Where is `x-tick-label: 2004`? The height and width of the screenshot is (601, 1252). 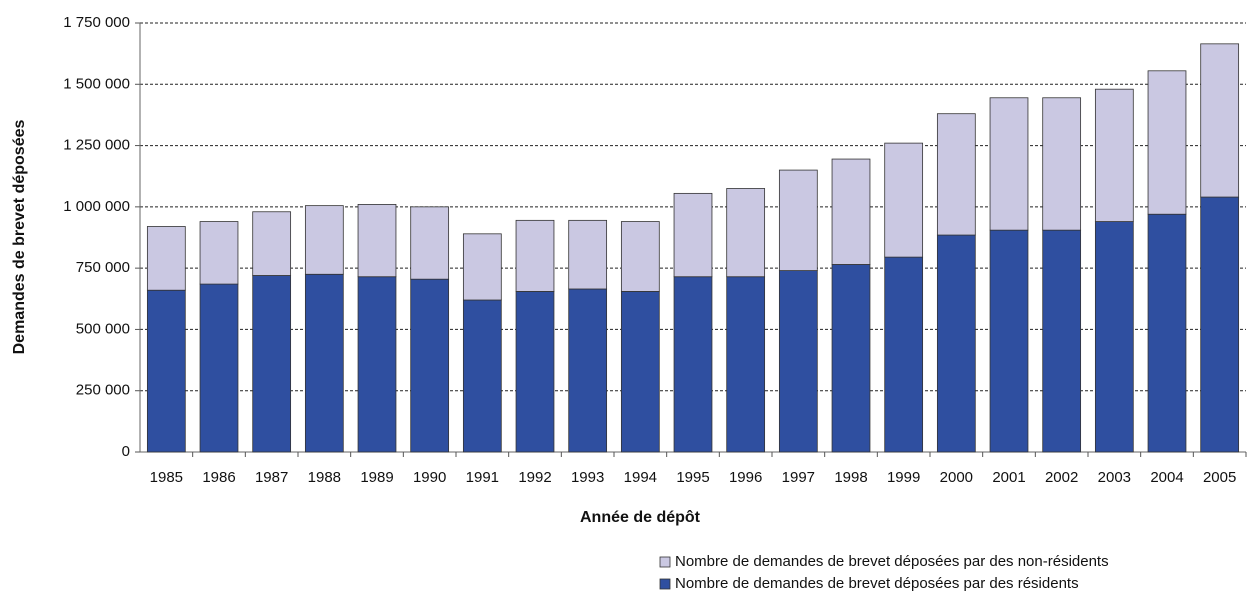
x-tick-label: 2004 is located at coordinates (1166, 477).